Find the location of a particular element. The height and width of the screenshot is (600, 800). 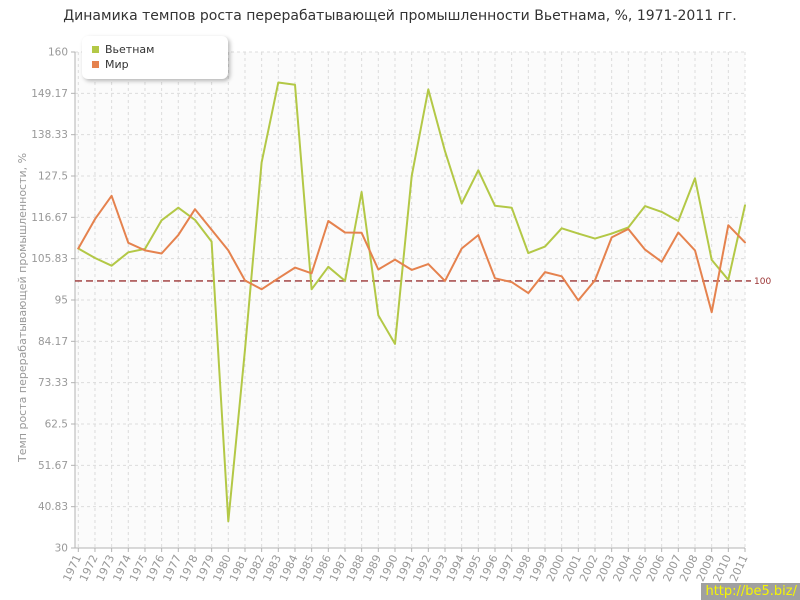

watermark-link: http://be5.biz/ is located at coordinates (750, 591).